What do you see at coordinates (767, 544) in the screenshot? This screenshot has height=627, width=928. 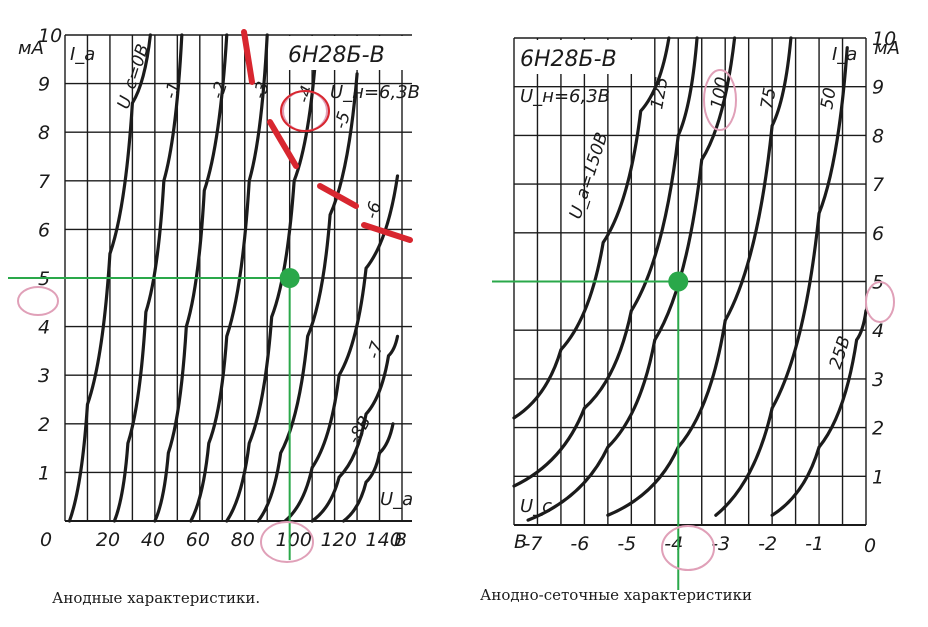 I see `x-tick-label: -2` at bounding box center [767, 544].